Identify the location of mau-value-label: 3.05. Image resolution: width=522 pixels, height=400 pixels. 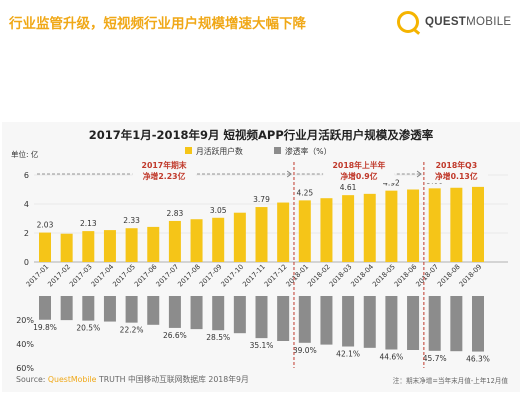
(218, 210).